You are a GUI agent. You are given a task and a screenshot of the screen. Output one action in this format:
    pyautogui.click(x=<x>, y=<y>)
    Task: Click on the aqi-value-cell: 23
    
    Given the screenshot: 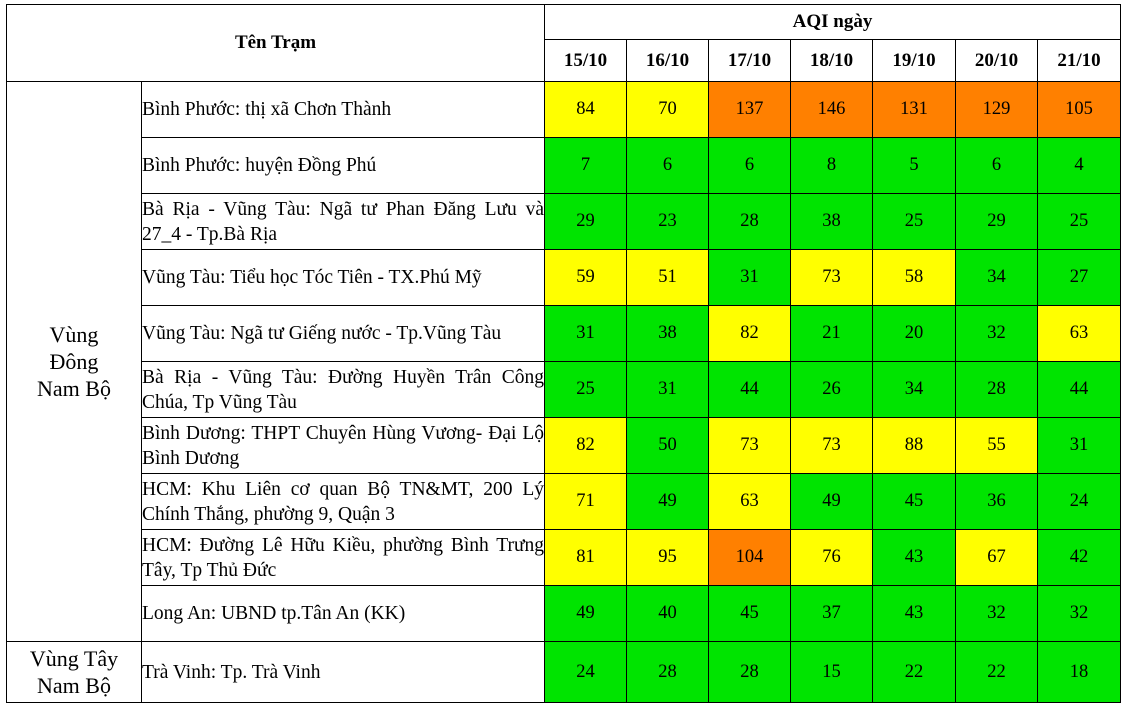 What is the action you would take?
    pyautogui.click(x=668, y=221)
    